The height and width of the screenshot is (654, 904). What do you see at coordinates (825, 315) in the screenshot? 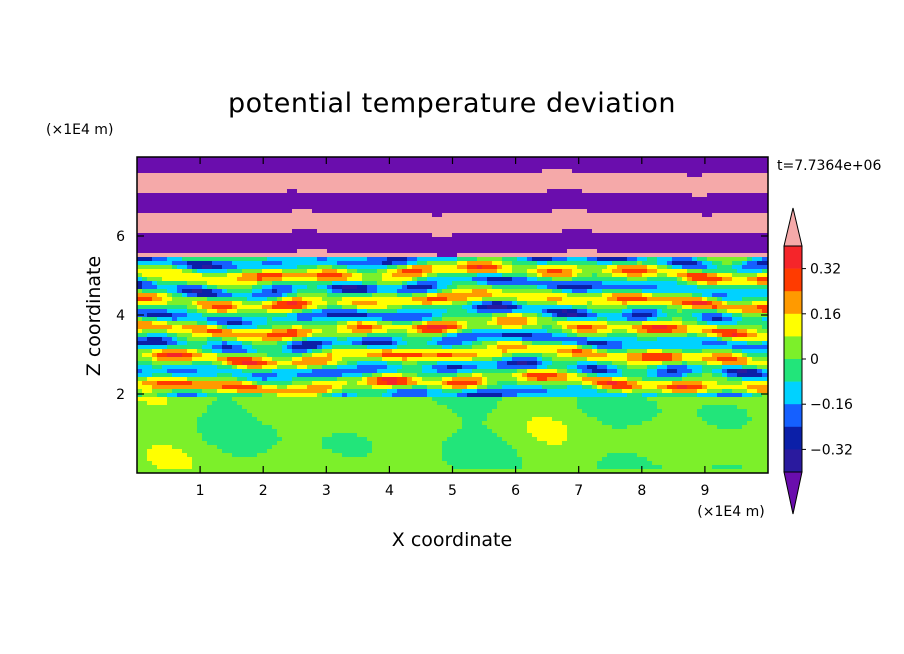
I see `colorbar-label: 0.16` at bounding box center [825, 315].